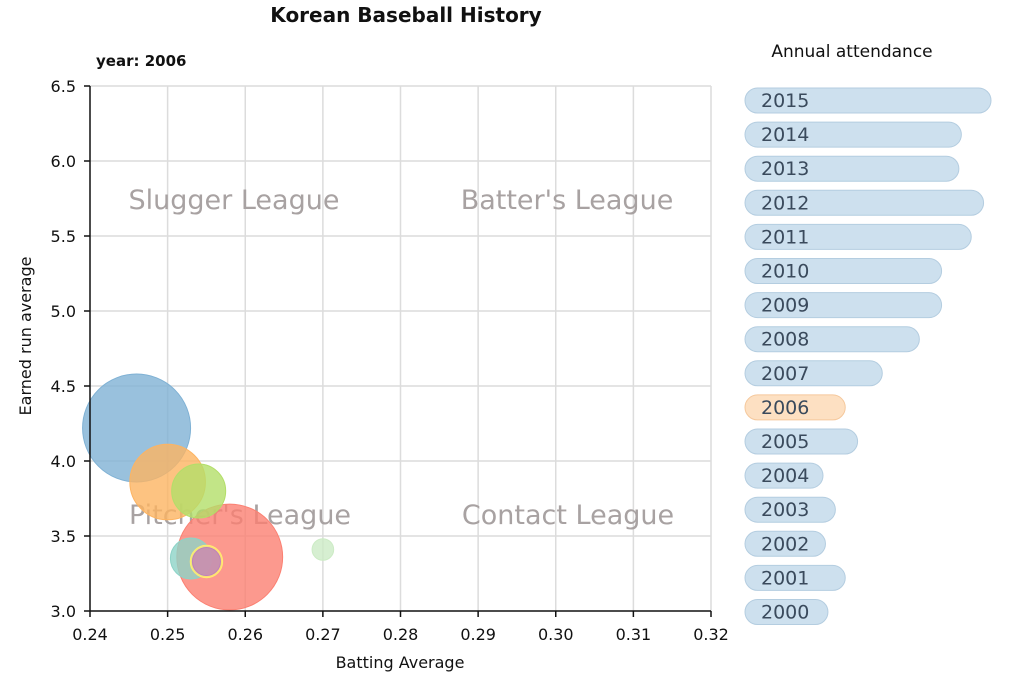 The width and height of the screenshot is (1015, 690). Describe the element at coordinates (63, 611) in the screenshot. I see `y-tick-label: 3.0` at that location.